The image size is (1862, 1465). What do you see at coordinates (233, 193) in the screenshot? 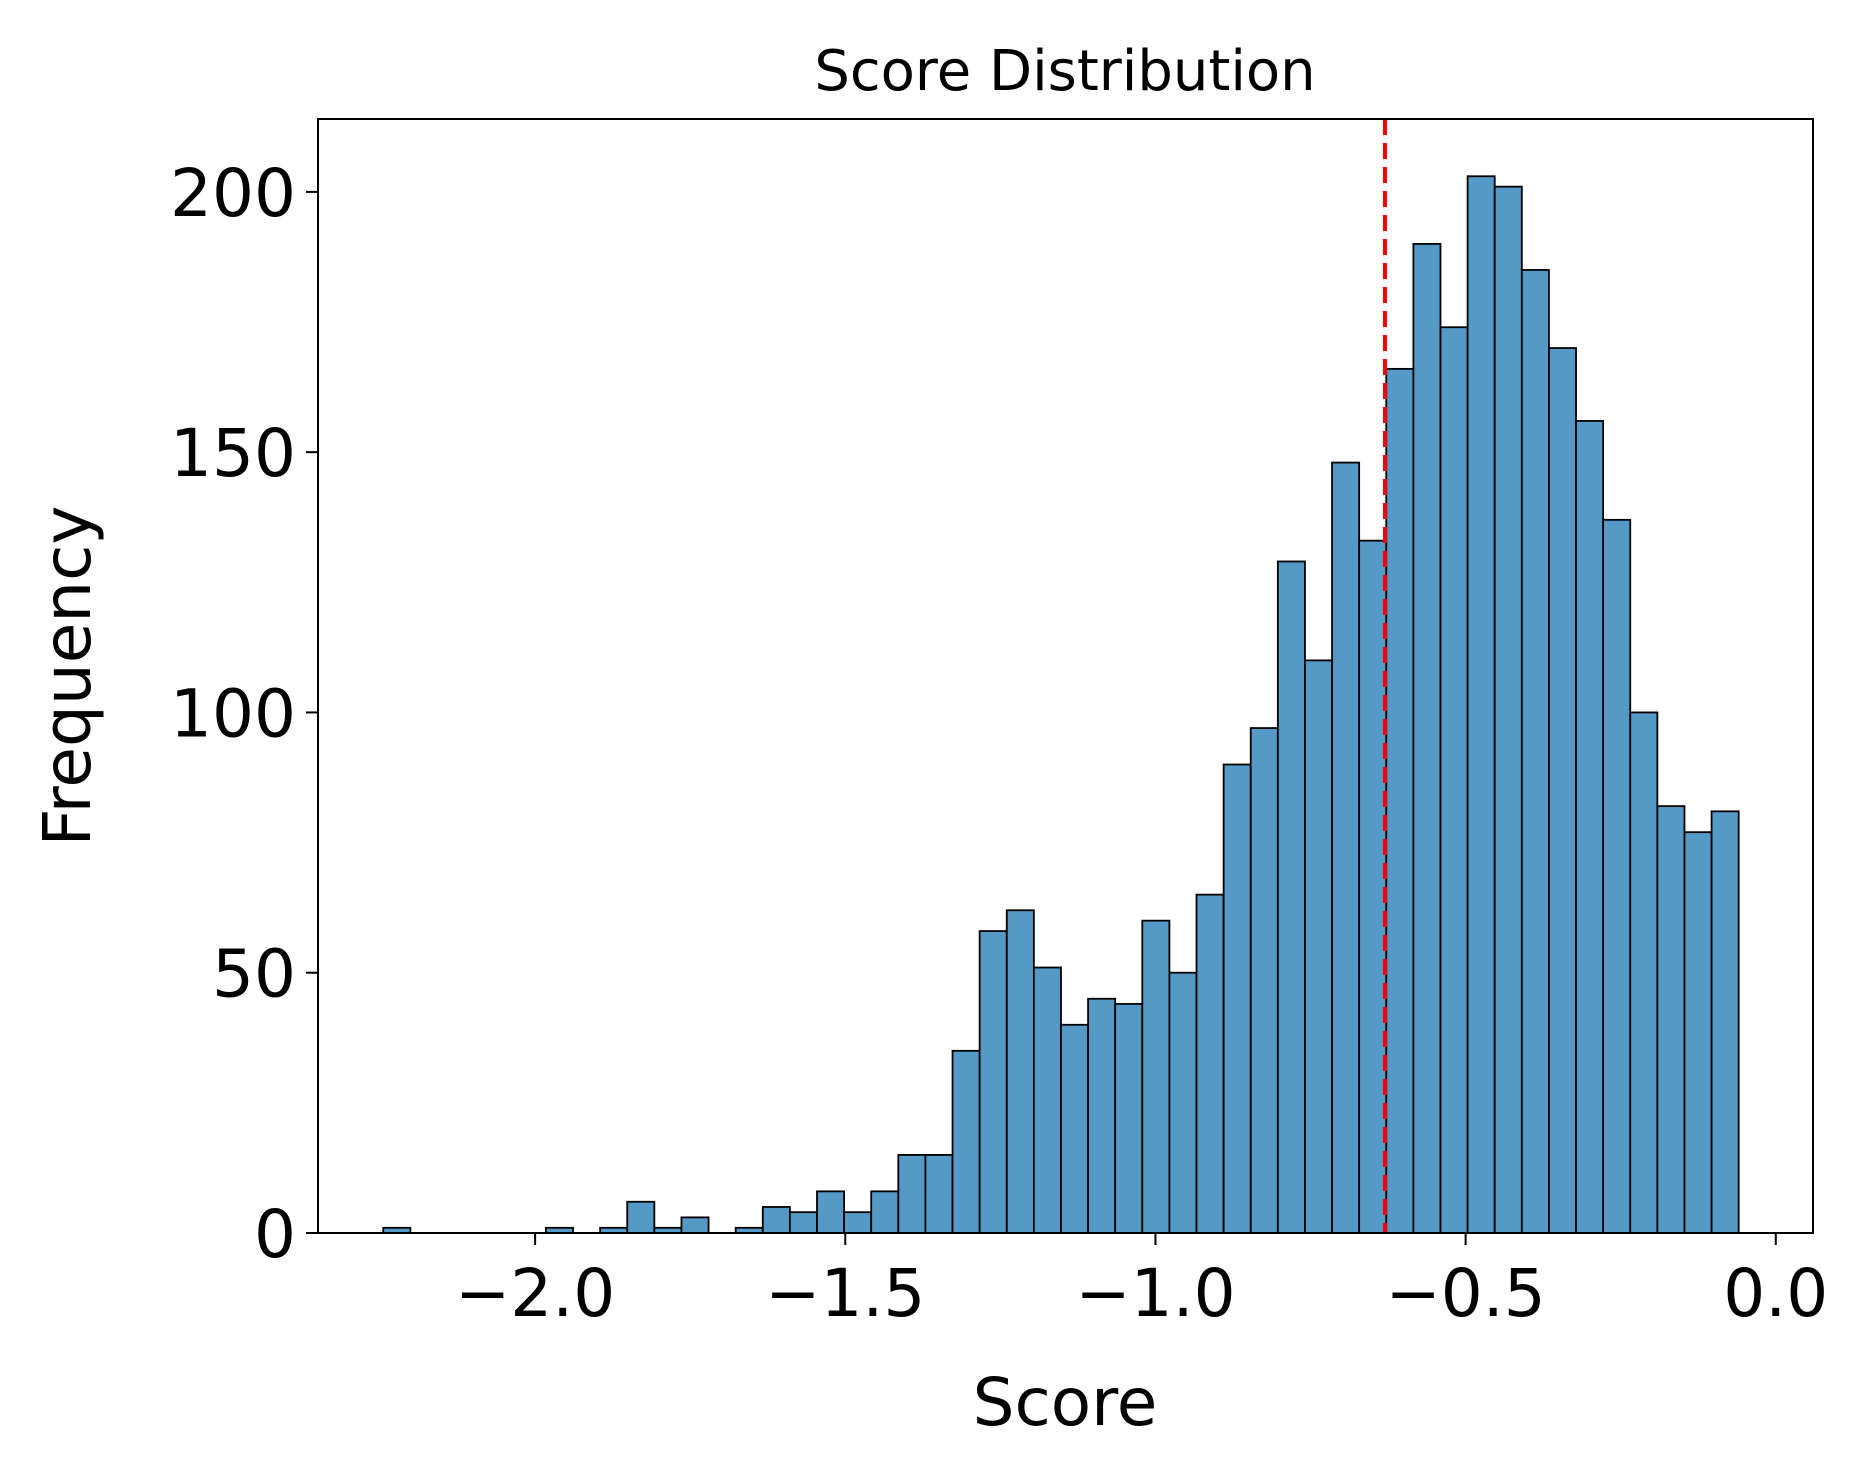
I see `y-tick-label: 200` at bounding box center [233, 193].